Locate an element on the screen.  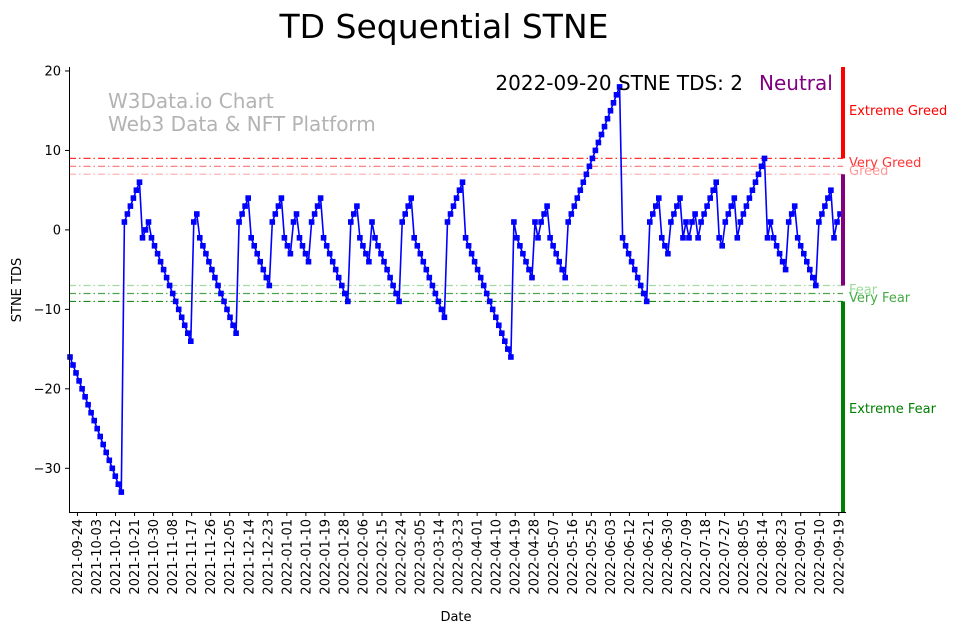
x-tick-label: 2022-08-14 is located at coordinates (763, 557).